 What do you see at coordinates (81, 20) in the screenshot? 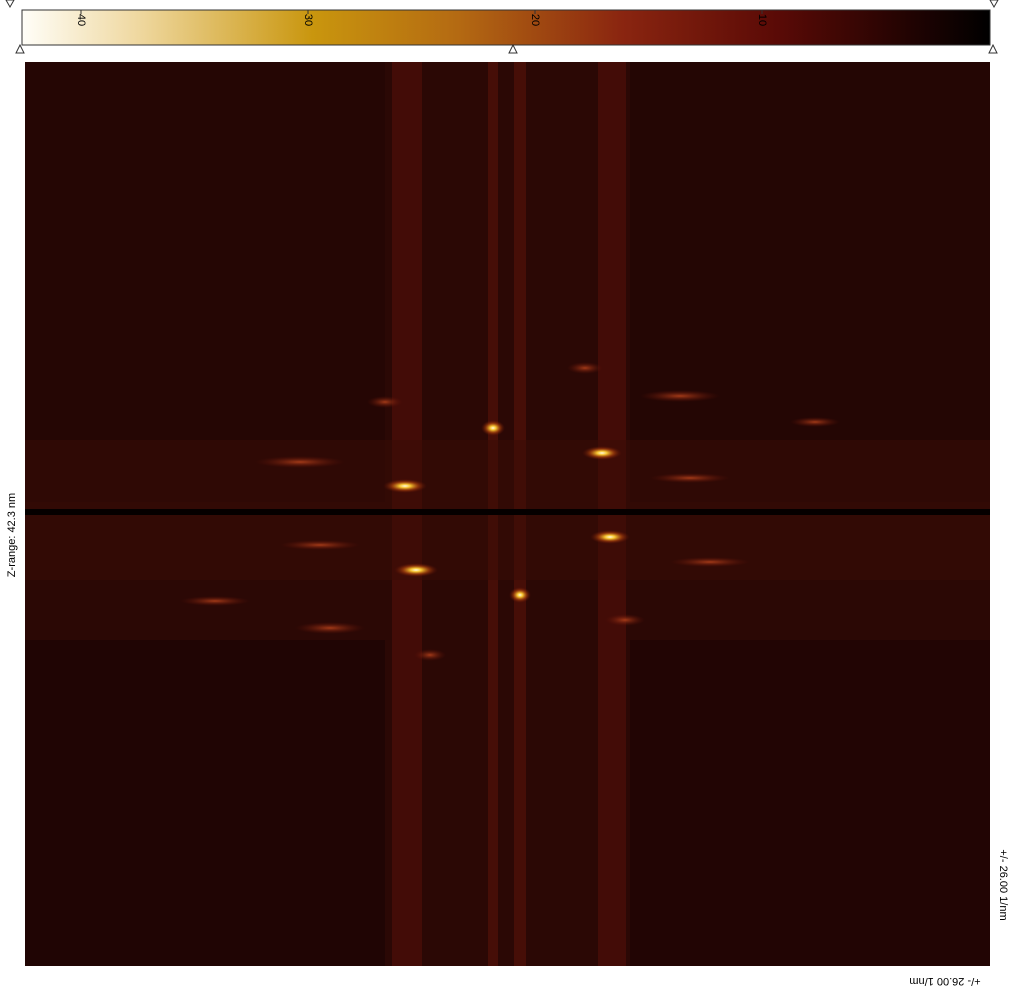
I see `colorbar-tick-label: 40` at bounding box center [81, 20].